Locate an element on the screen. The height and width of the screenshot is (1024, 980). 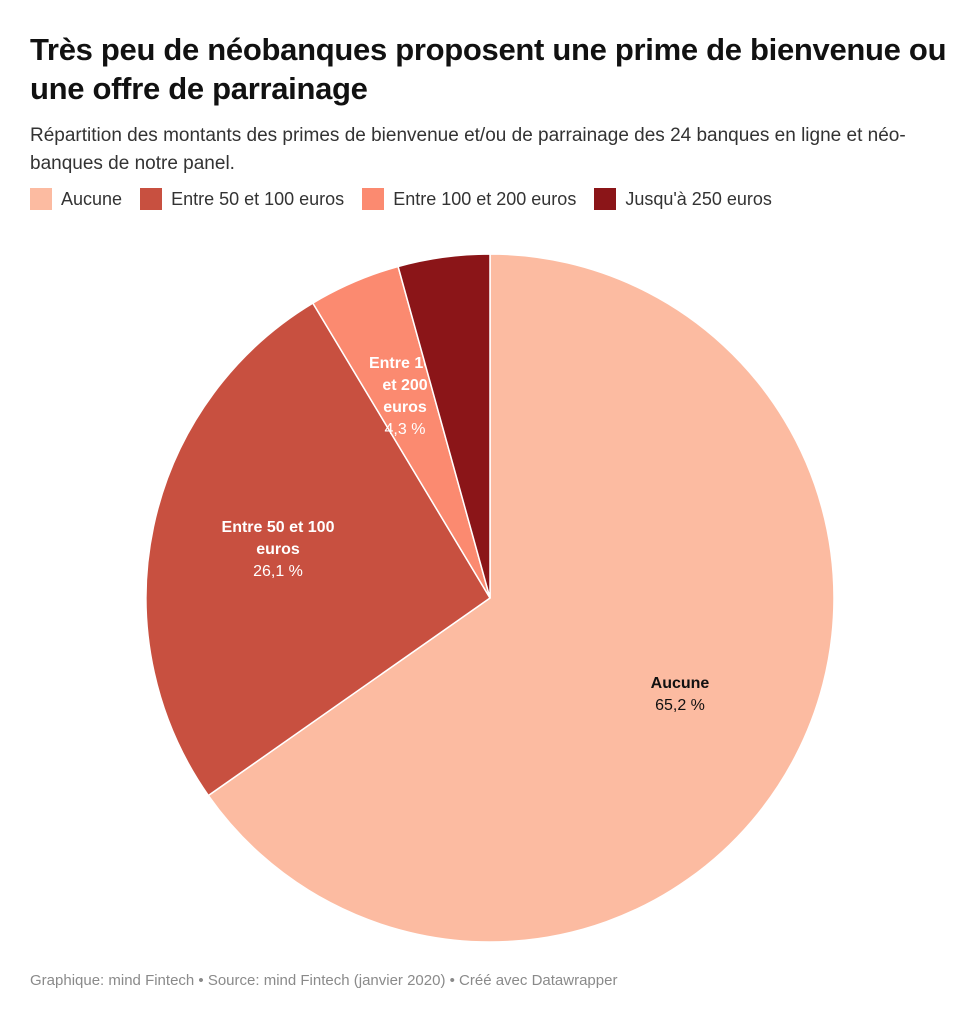
slice-label: Entre 50 et 100 is located at coordinates (278, 527).